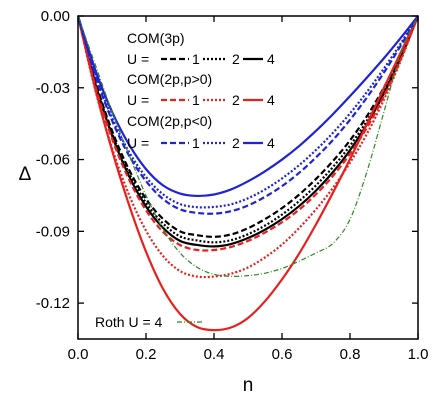 The image size is (436, 400). What do you see at coordinates (25, 174) in the screenshot?
I see `y-axis-title: Δ` at bounding box center [25, 174].